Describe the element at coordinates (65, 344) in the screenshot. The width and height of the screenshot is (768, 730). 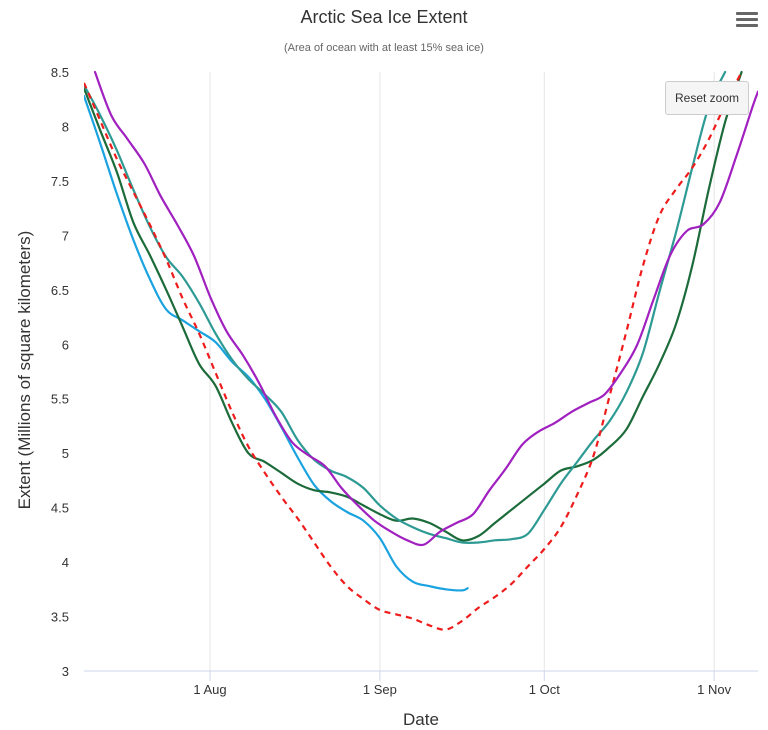
I see `y-tick-label: 6` at that location.